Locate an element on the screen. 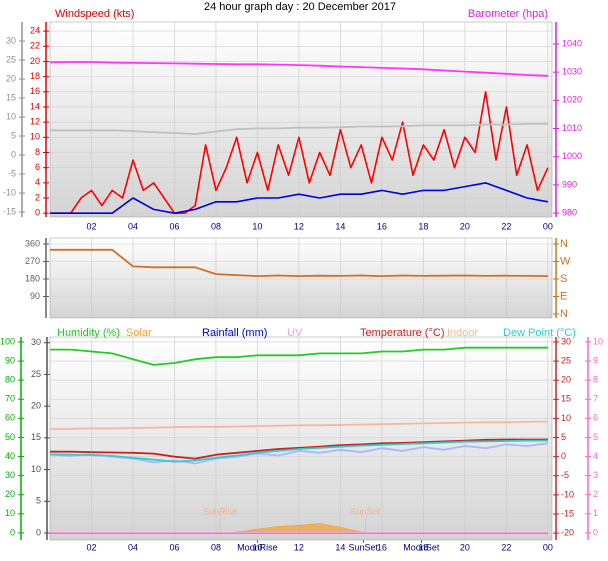  y-tick-label: 24 is located at coordinates (35, 30).